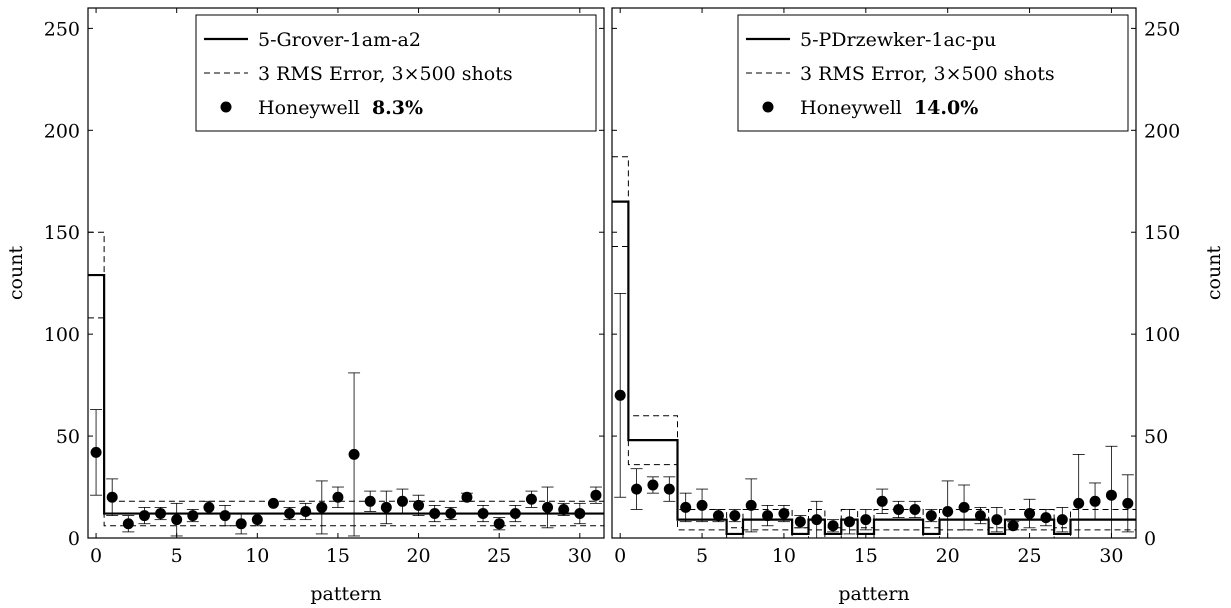  I want to click on legend-entry-label: Honeywell, so click(854, 108).